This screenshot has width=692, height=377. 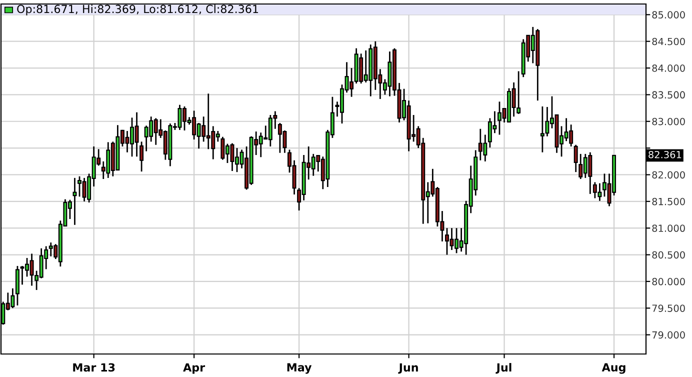 What do you see at coordinates (137, 10) in the screenshot?
I see `annotation: Op:81.671, Hi:82.369, Lo:81.612, Cl:82.361` at bounding box center [137, 10].